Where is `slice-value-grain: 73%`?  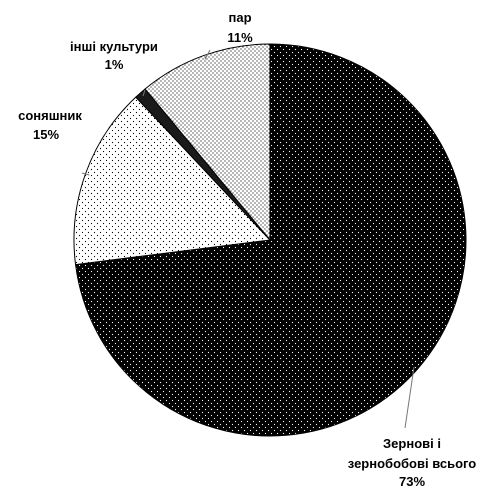 slice-value-grain: 73% is located at coordinates (412, 481).